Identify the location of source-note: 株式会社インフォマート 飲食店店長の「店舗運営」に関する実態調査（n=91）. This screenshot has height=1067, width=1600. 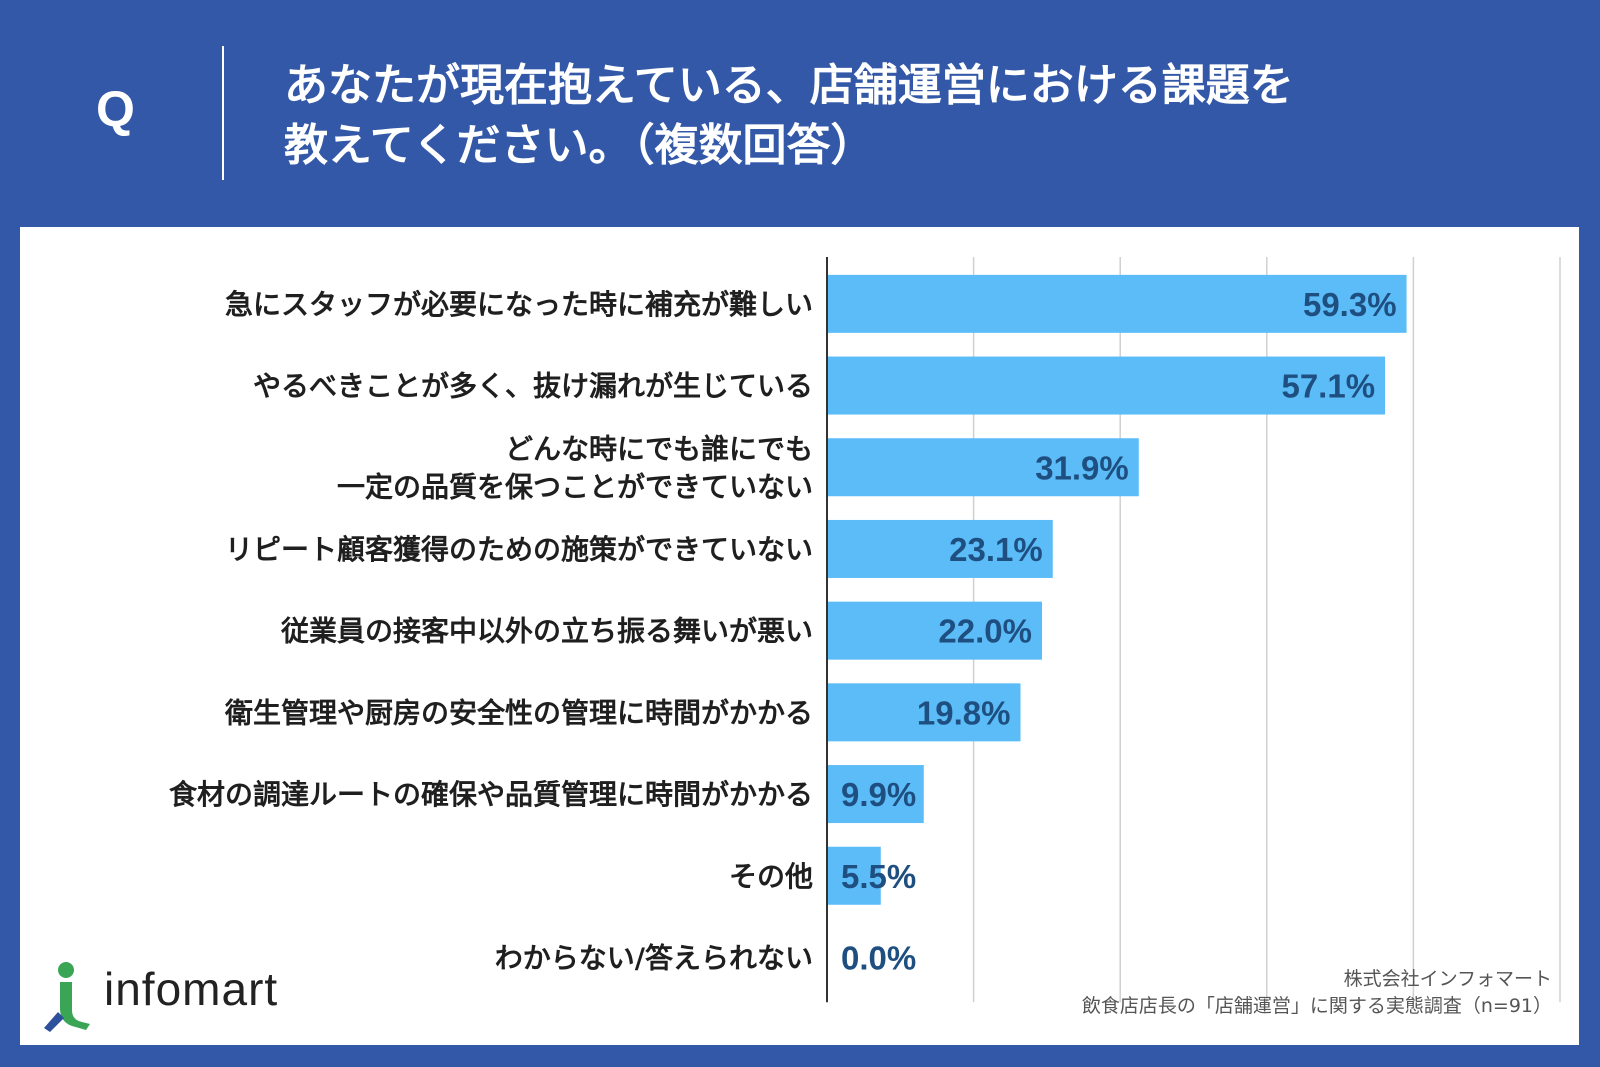
(1317, 993).